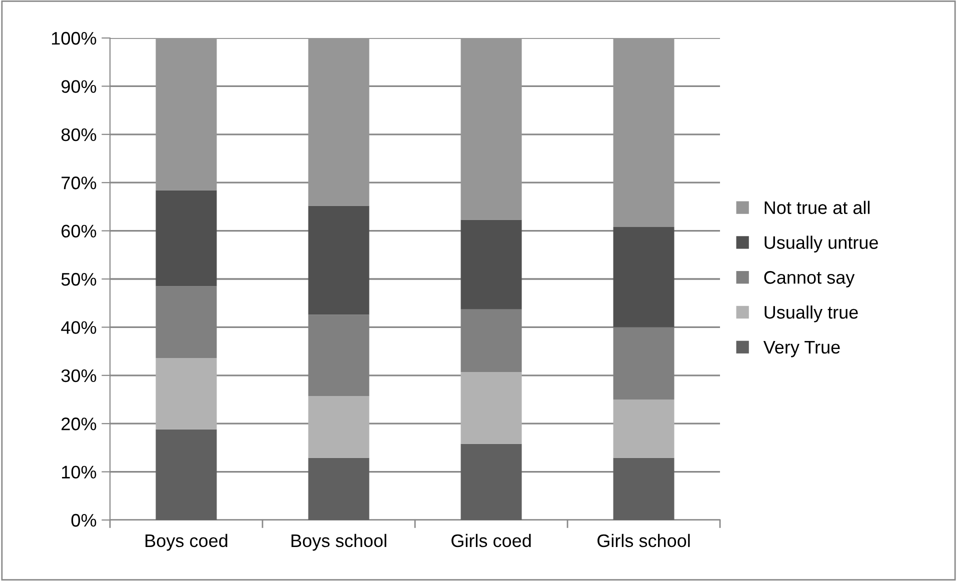 This screenshot has height=581, width=957. I want to click on x-tick-label: Boys coed, so click(187, 542).